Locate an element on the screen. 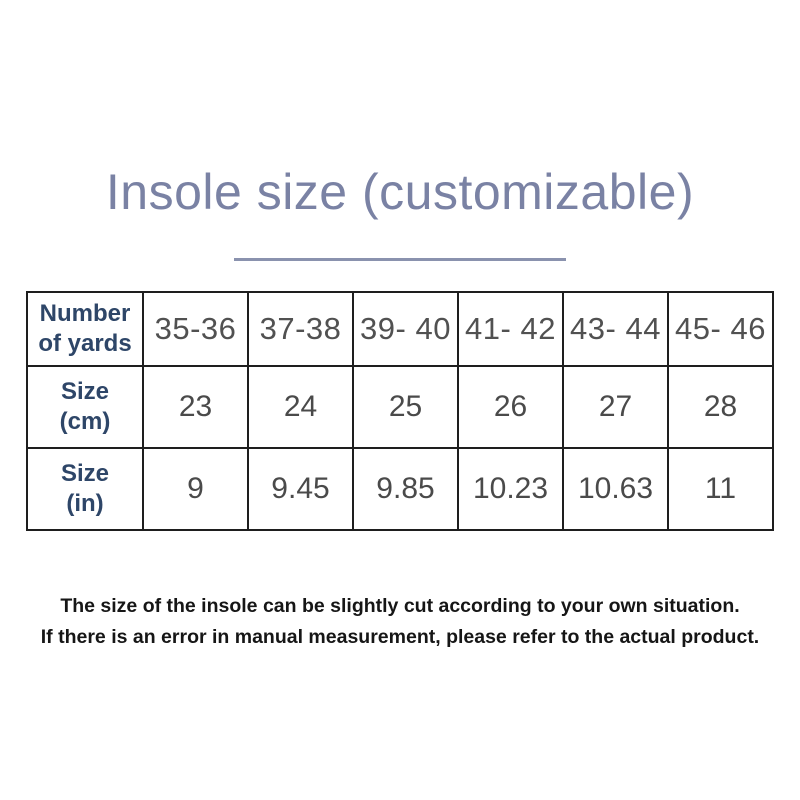  row-header-yards: Number of yards is located at coordinates (85, 329).